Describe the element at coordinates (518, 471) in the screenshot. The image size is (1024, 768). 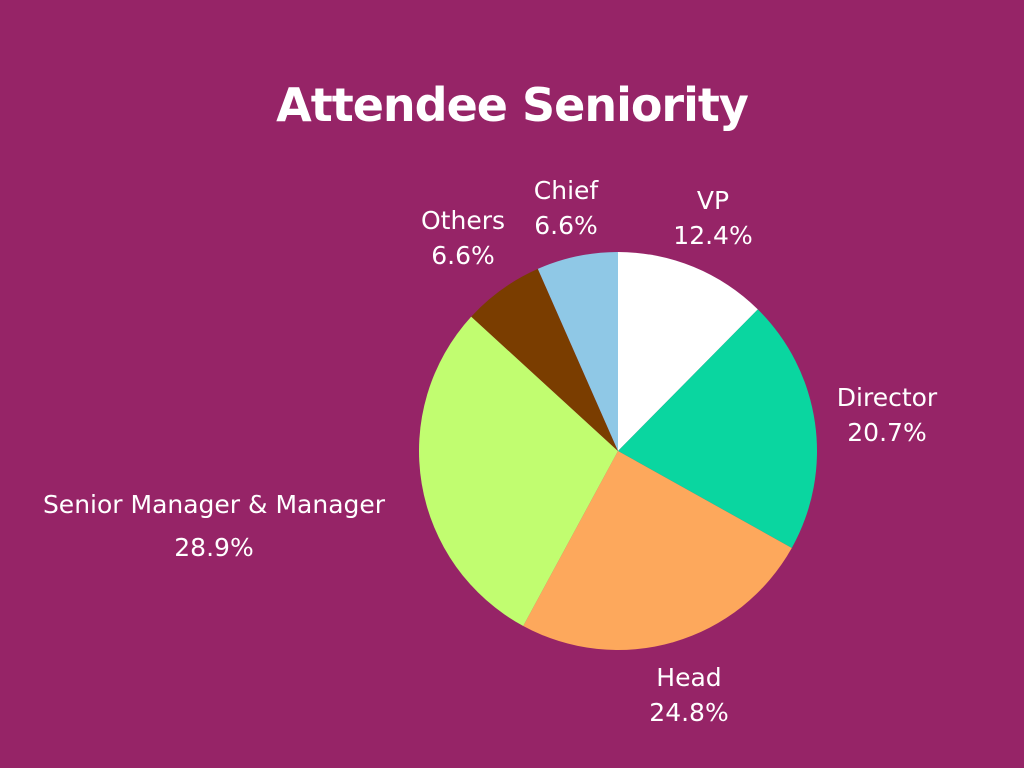
I see `pie-slice-senior-manager-manager` at that location.